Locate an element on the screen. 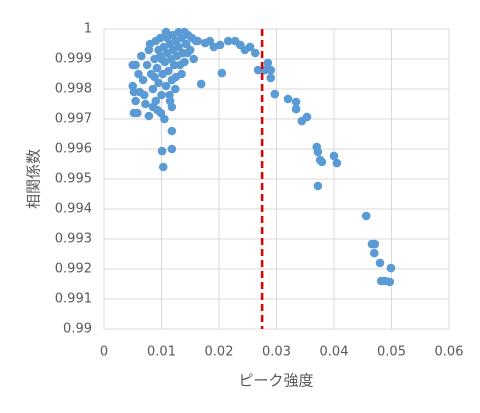  y-tick-label: 0.994 is located at coordinates (73, 209).